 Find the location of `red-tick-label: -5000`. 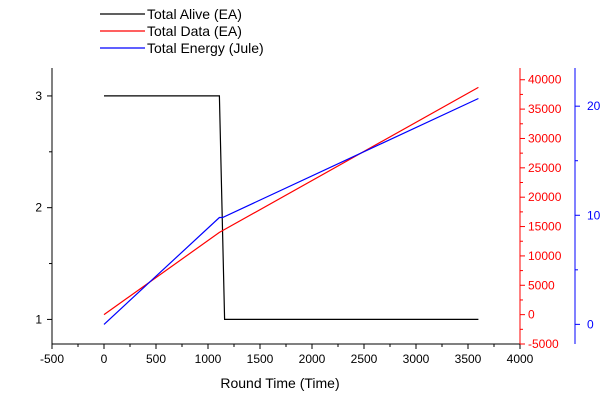

red-tick-label: -5000 is located at coordinates (543, 344).